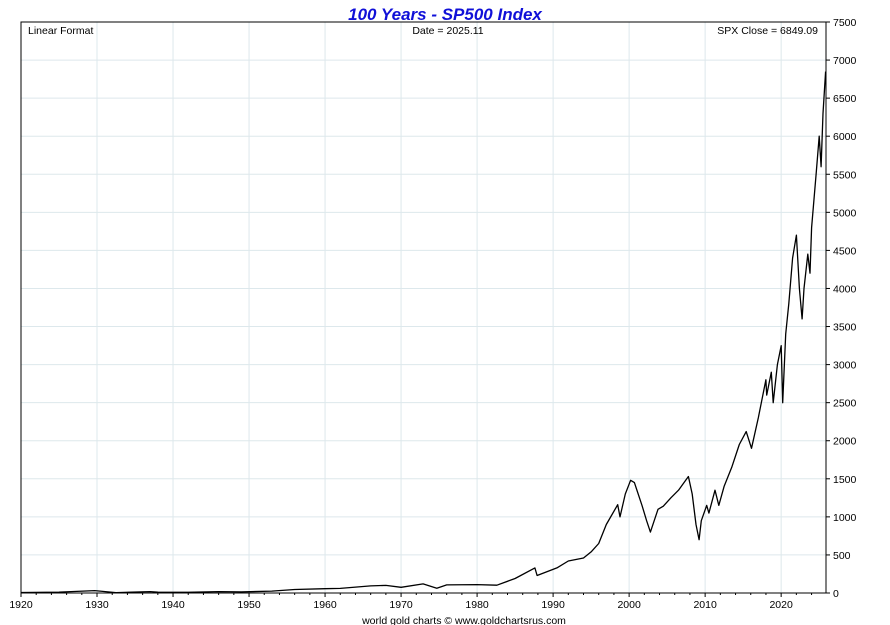 This screenshot has width=890, height=625. Describe the element at coordinates (173, 605) in the screenshot. I see `x-tick-label: 1940` at that location.